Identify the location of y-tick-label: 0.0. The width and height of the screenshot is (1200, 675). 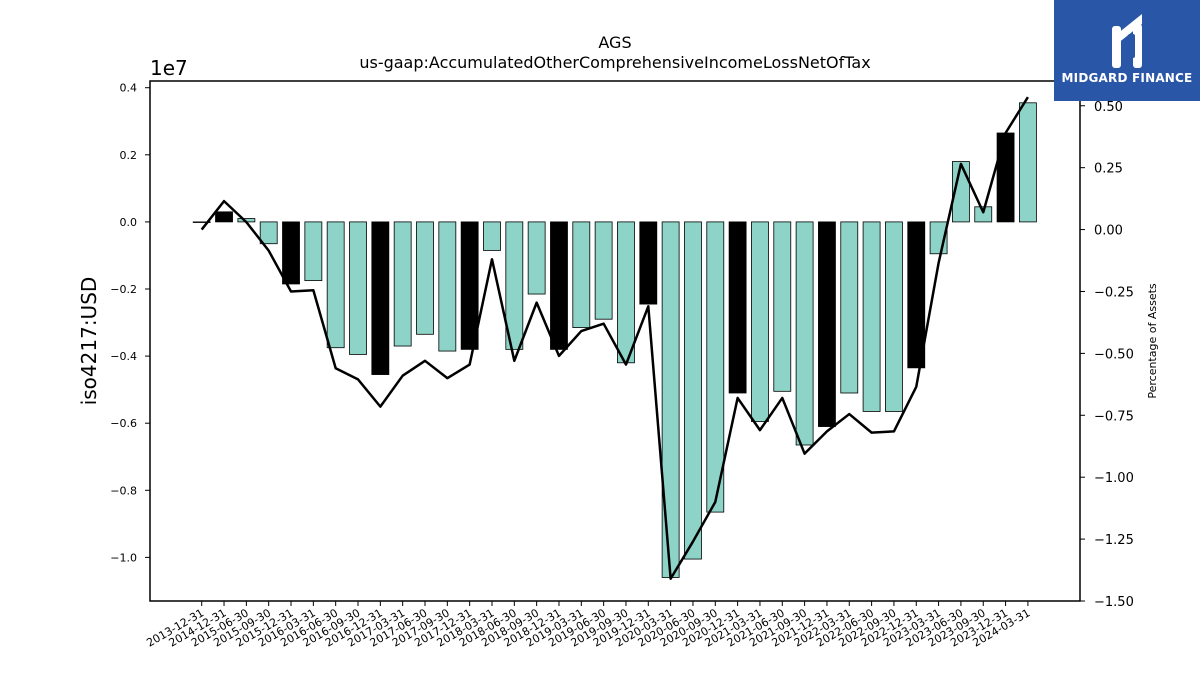
(129, 222).